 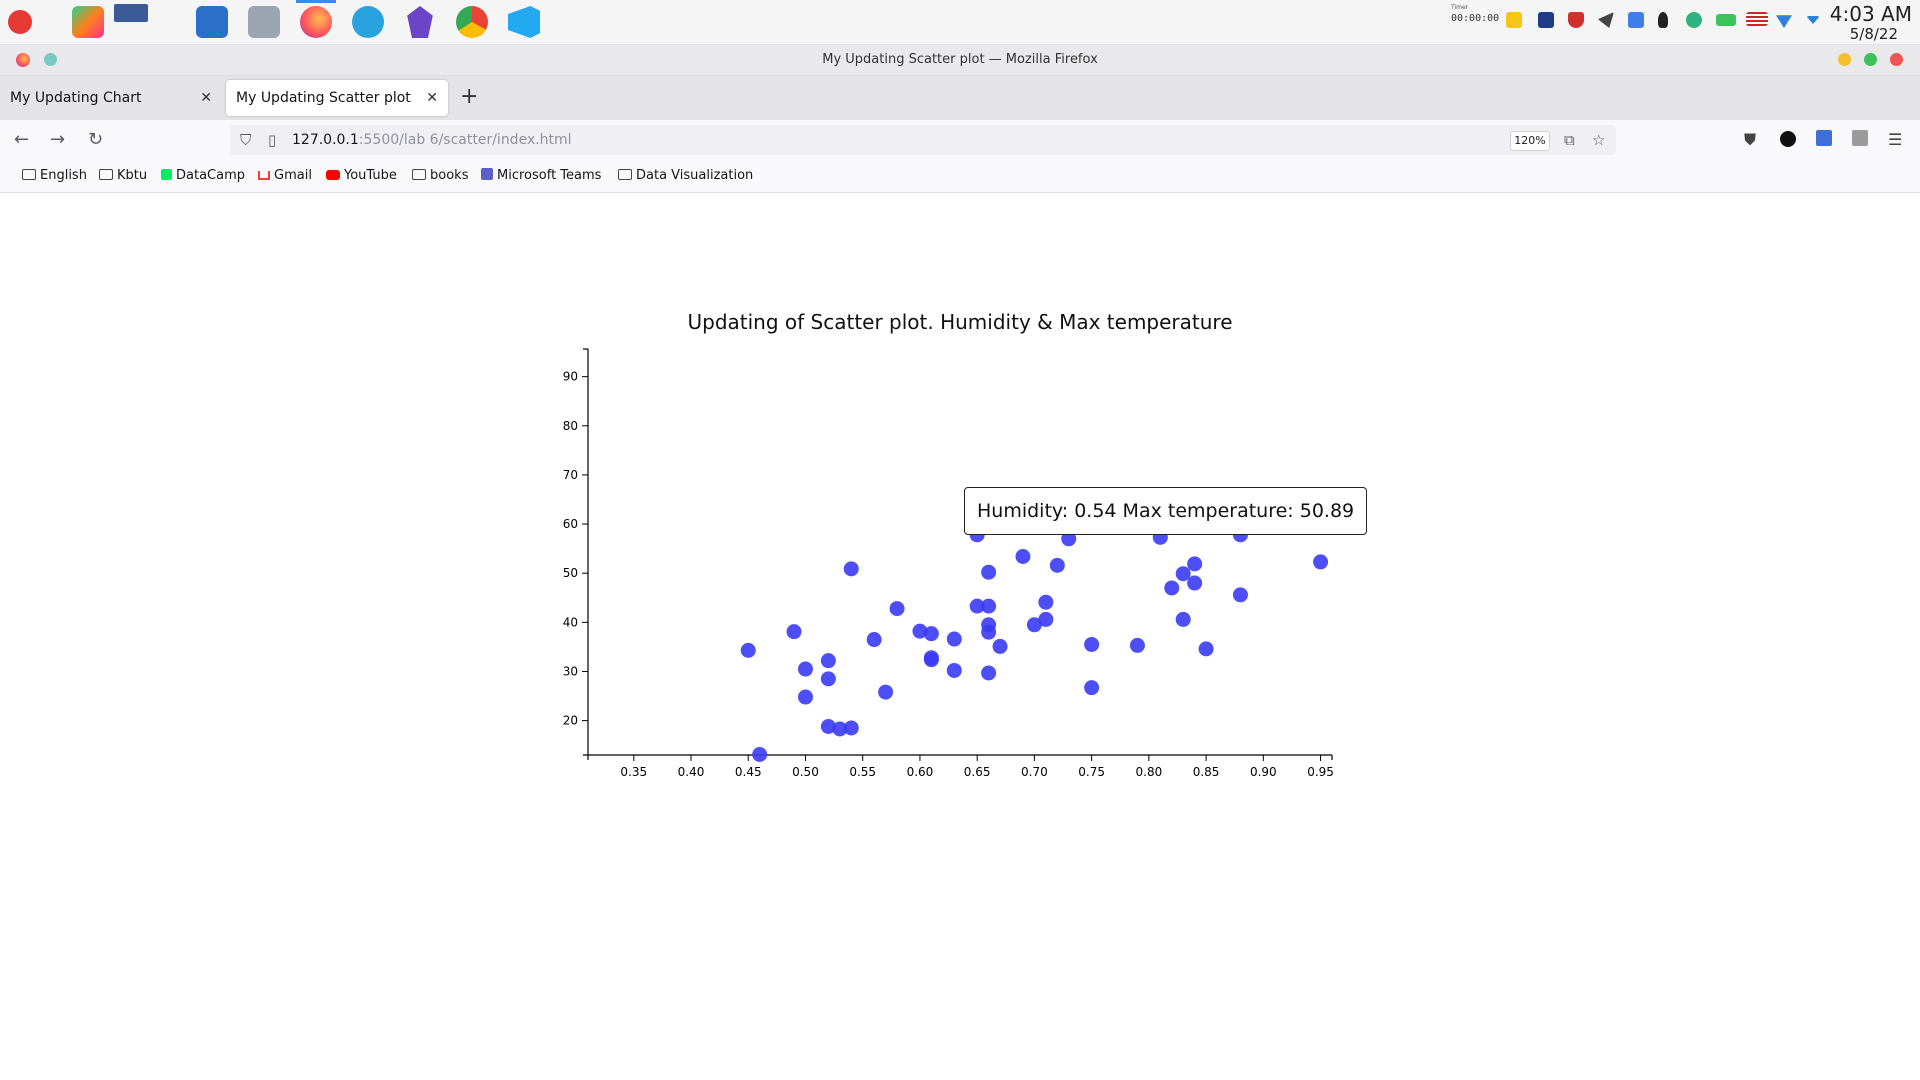 I want to click on translator-extension-icon, so click(x=1824, y=138).